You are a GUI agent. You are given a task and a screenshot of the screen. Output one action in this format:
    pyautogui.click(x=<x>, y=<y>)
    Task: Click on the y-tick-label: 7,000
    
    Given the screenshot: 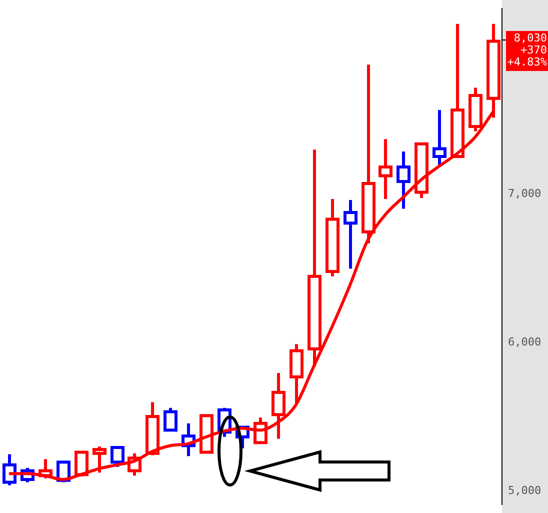 What is the action you would take?
    pyautogui.click(x=525, y=193)
    